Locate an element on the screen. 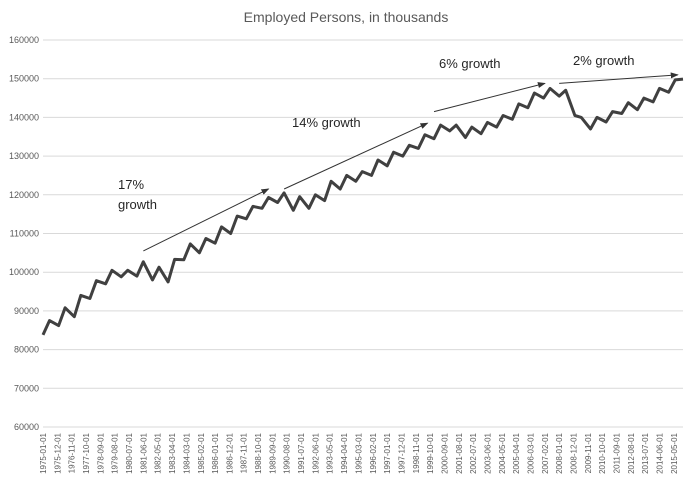 The height and width of the screenshot is (484, 693). x-tick-label: 1976-11-01 is located at coordinates (72, 452).